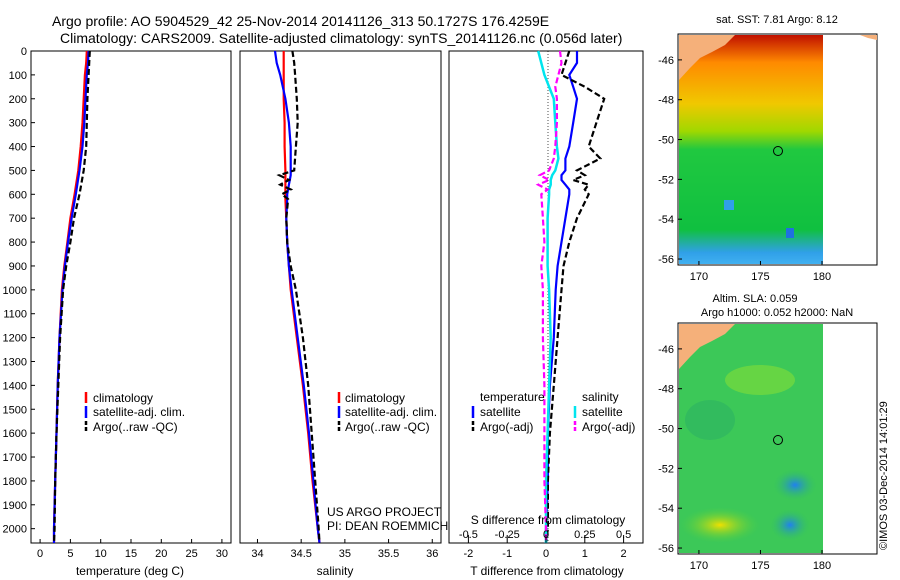  Describe the element at coordinates (345, 554) in the screenshot. I see `sal-xtick-label: 35` at that location.